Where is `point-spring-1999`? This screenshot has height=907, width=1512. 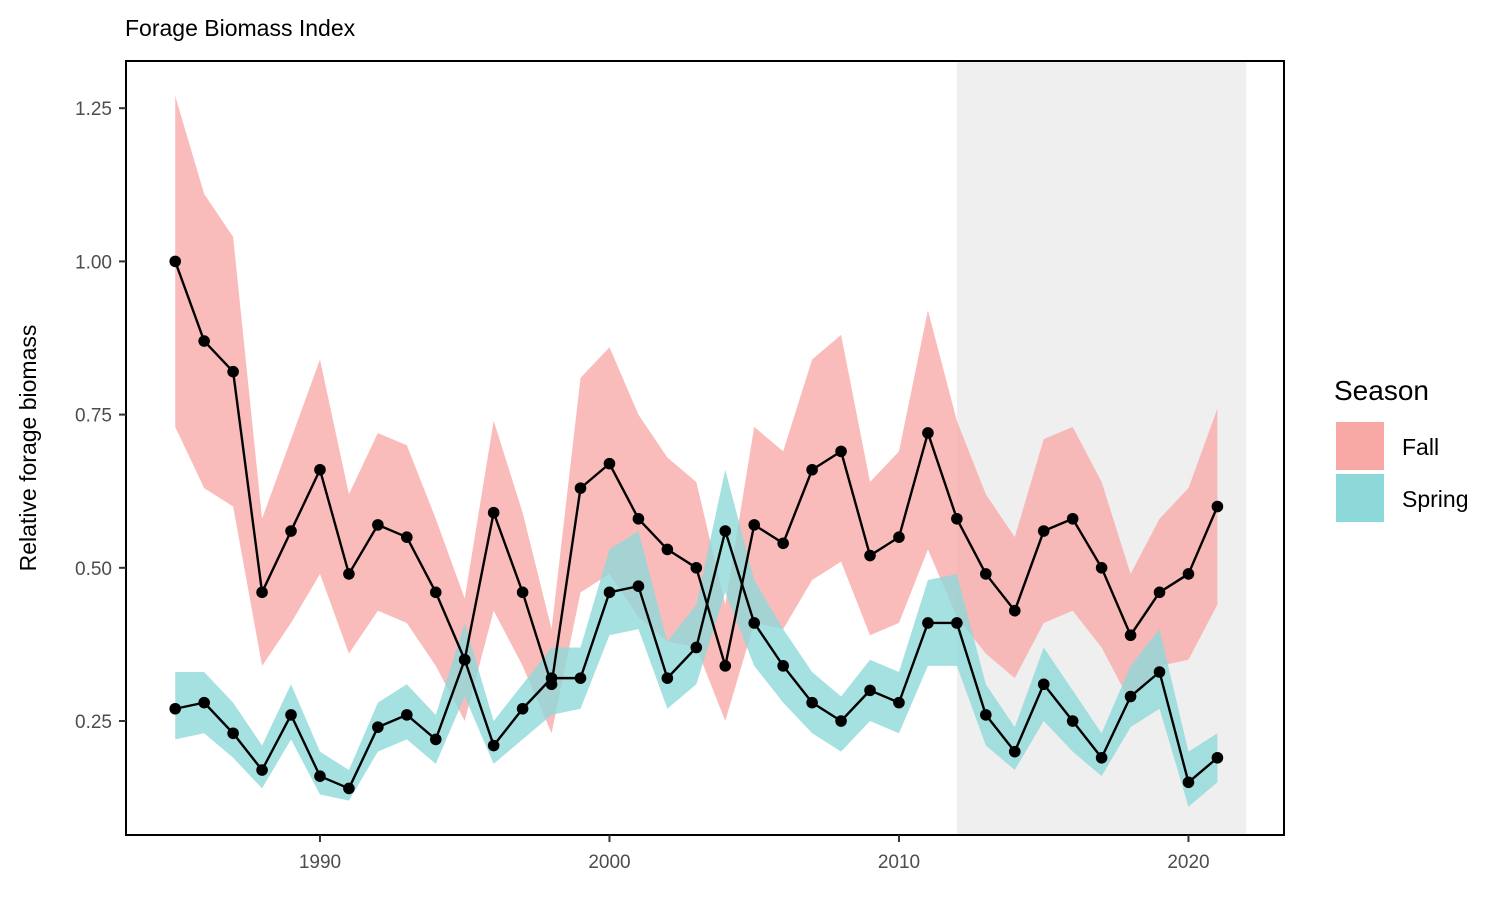 point-spring-1999 is located at coordinates (580, 678).